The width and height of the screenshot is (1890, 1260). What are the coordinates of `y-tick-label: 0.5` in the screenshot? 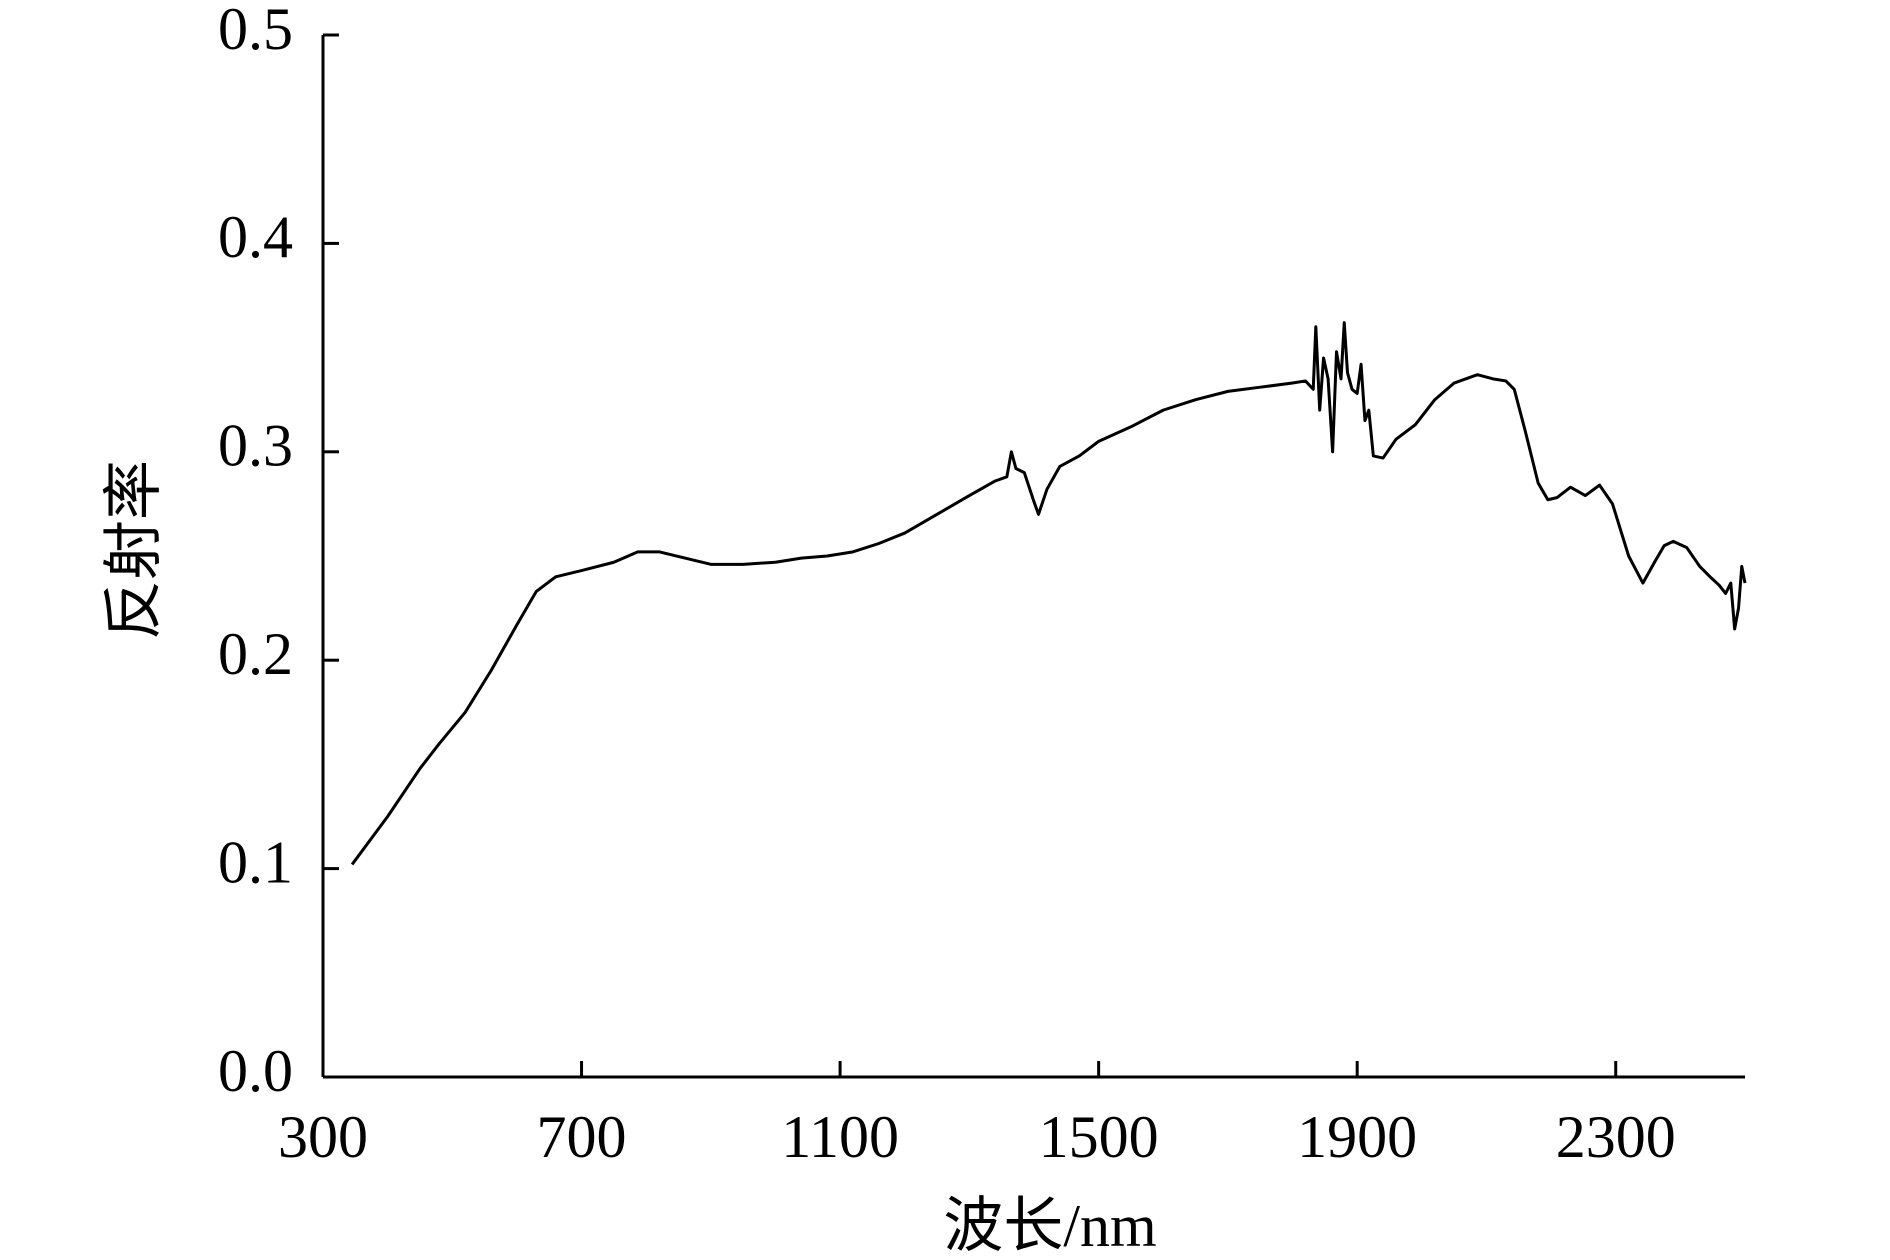 It's located at (255, 31).